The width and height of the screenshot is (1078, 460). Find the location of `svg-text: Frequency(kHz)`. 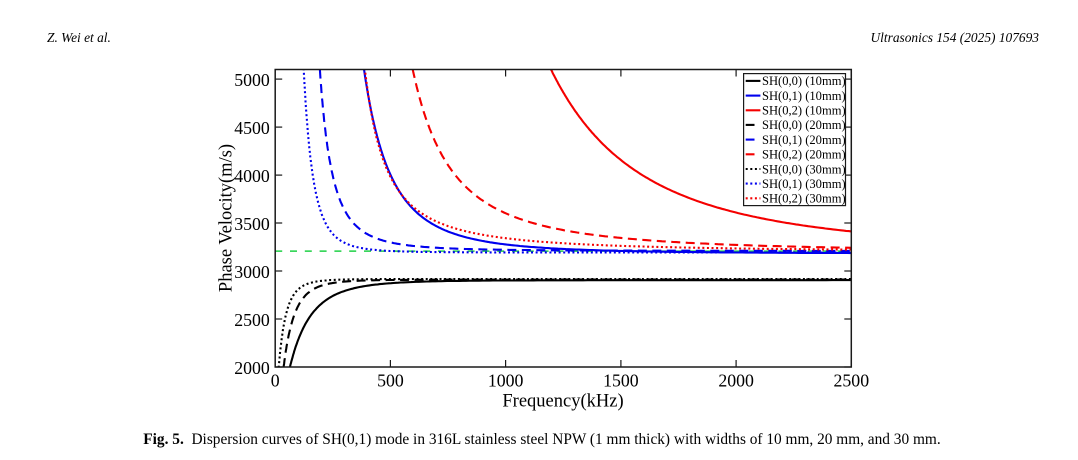

svg-text: Frequency(kHz) is located at coordinates (562, 402).